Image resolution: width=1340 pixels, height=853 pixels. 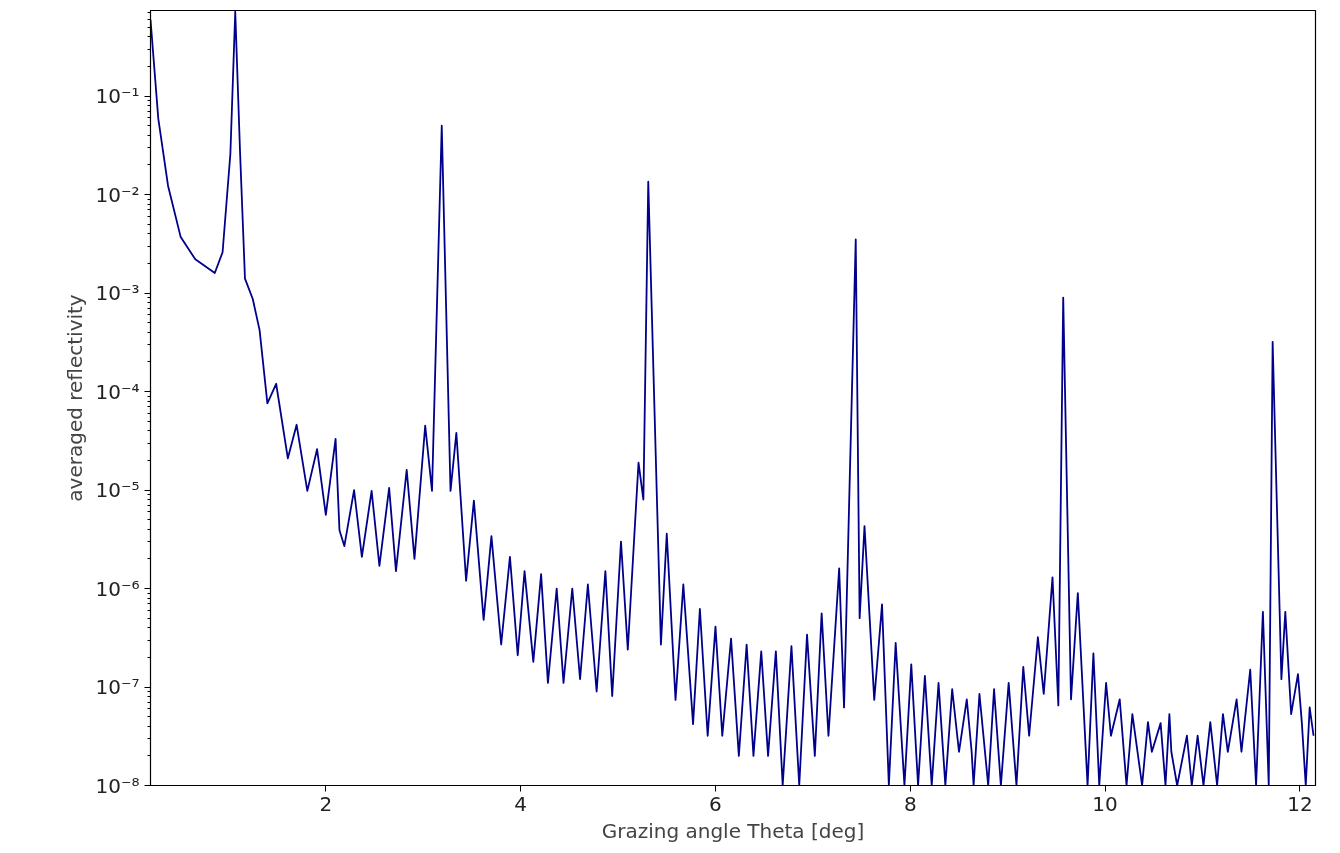 I want to click on y-tick-label: 10⁻¹, so click(x=117, y=96).